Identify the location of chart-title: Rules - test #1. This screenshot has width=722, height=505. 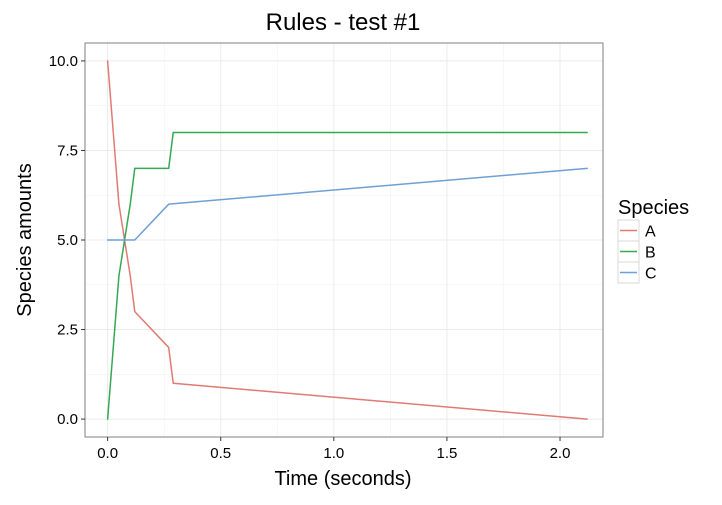
(343, 22).